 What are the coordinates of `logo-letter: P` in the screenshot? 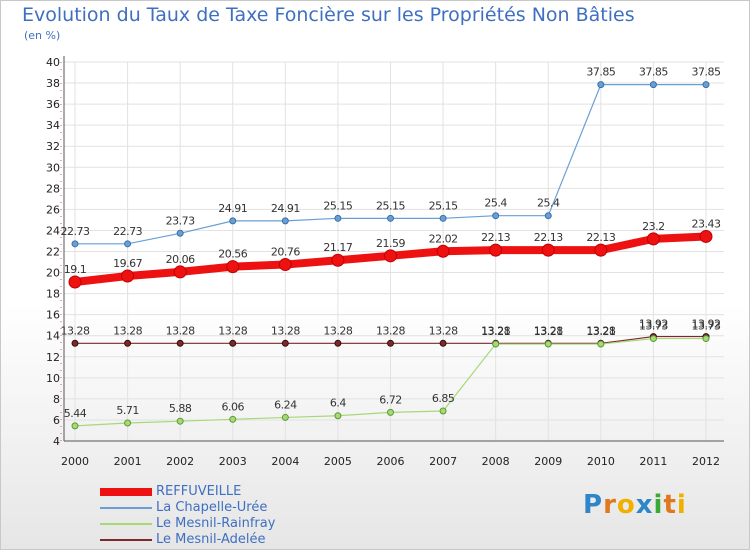 It's located at (593, 505).